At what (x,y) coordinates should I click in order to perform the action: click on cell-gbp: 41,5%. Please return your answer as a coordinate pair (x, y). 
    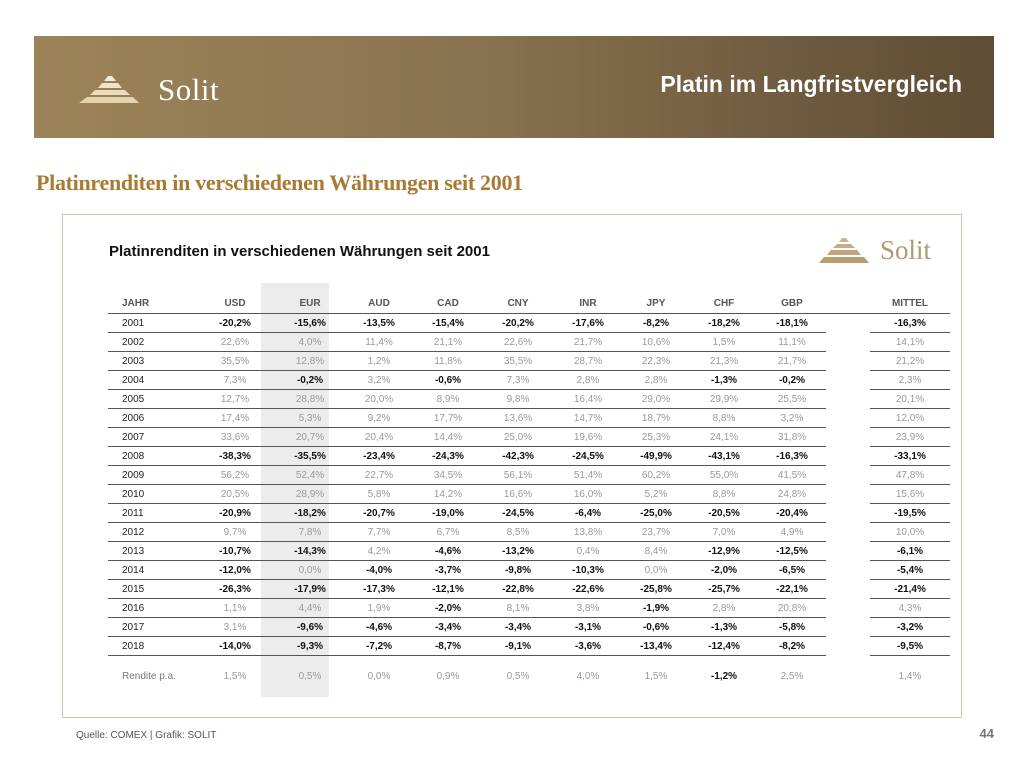
    Looking at the image, I should click on (792, 475).